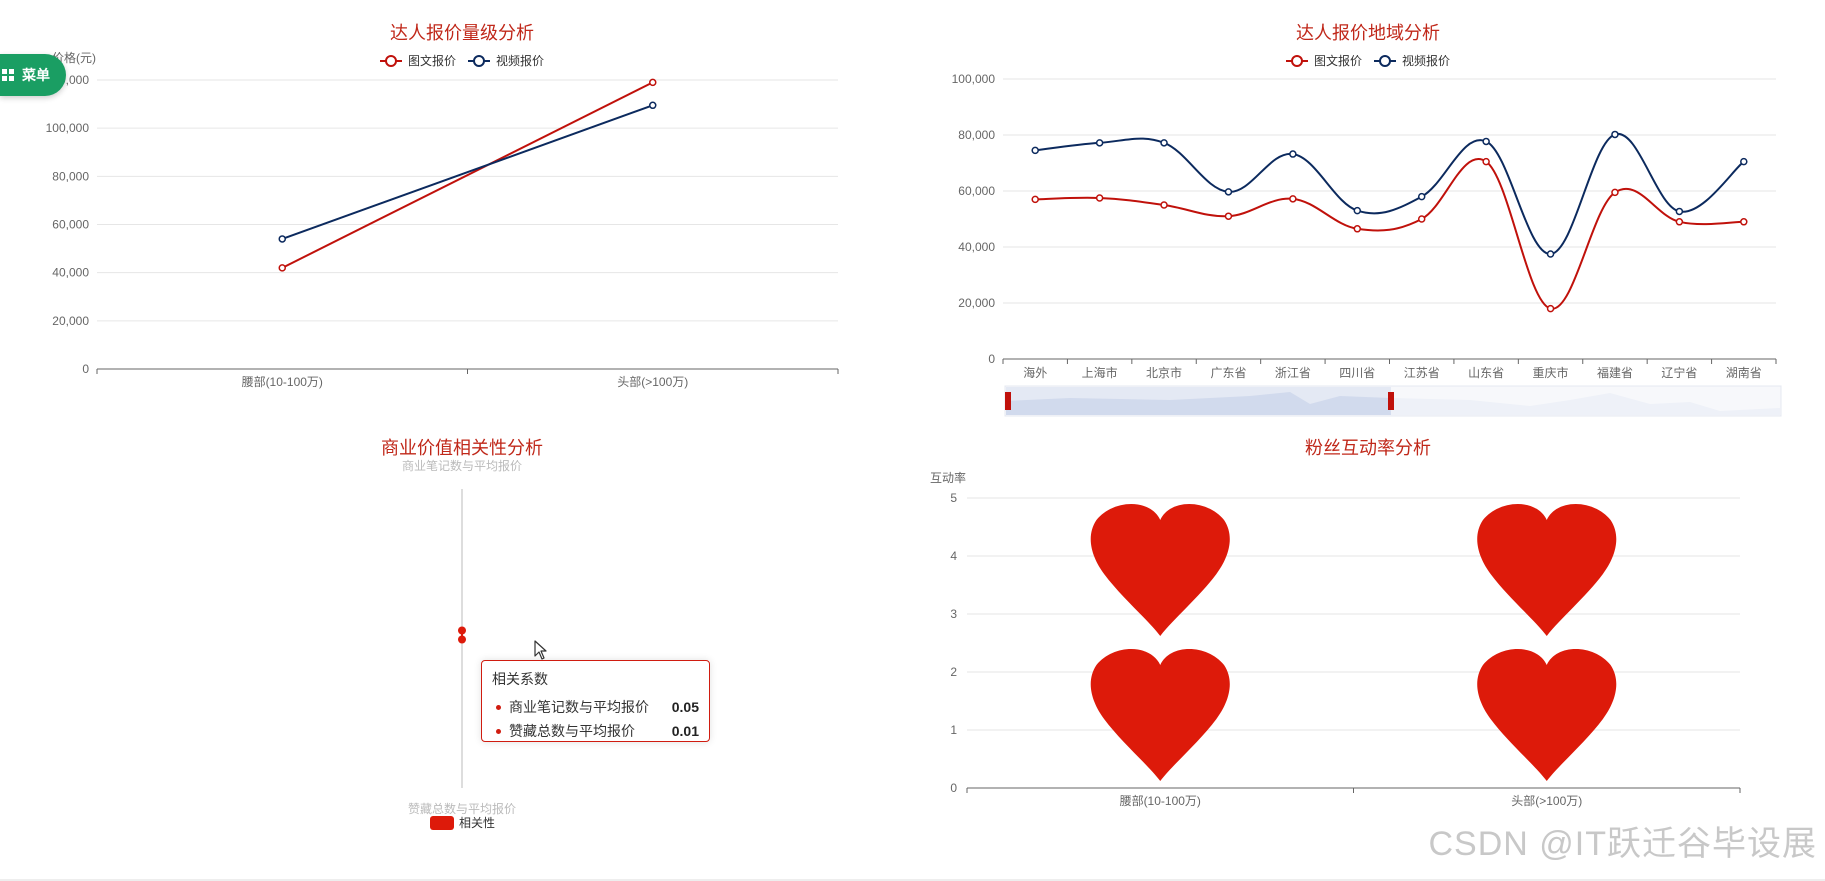  Describe the element at coordinates (1551, 372) in the screenshot. I see `x-tick-label: 重庆市` at that location.